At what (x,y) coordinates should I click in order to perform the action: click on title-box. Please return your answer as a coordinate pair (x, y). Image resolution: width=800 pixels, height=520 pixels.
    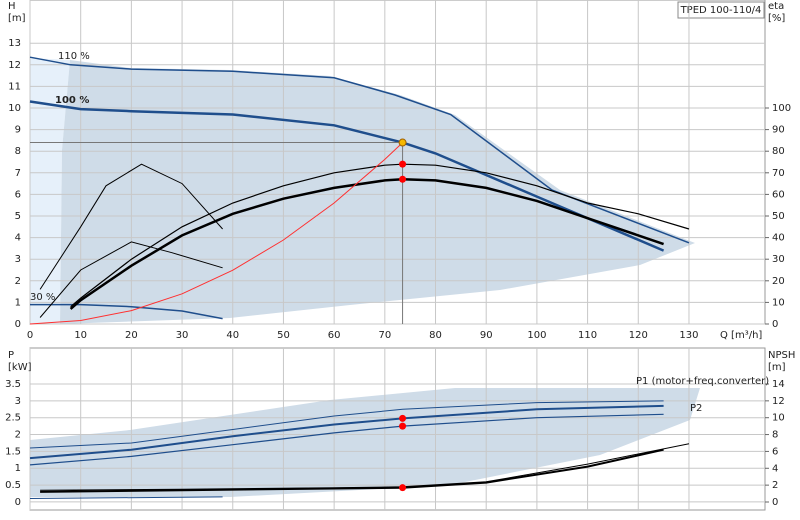
    Looking at the image, I should click on (721, 10).